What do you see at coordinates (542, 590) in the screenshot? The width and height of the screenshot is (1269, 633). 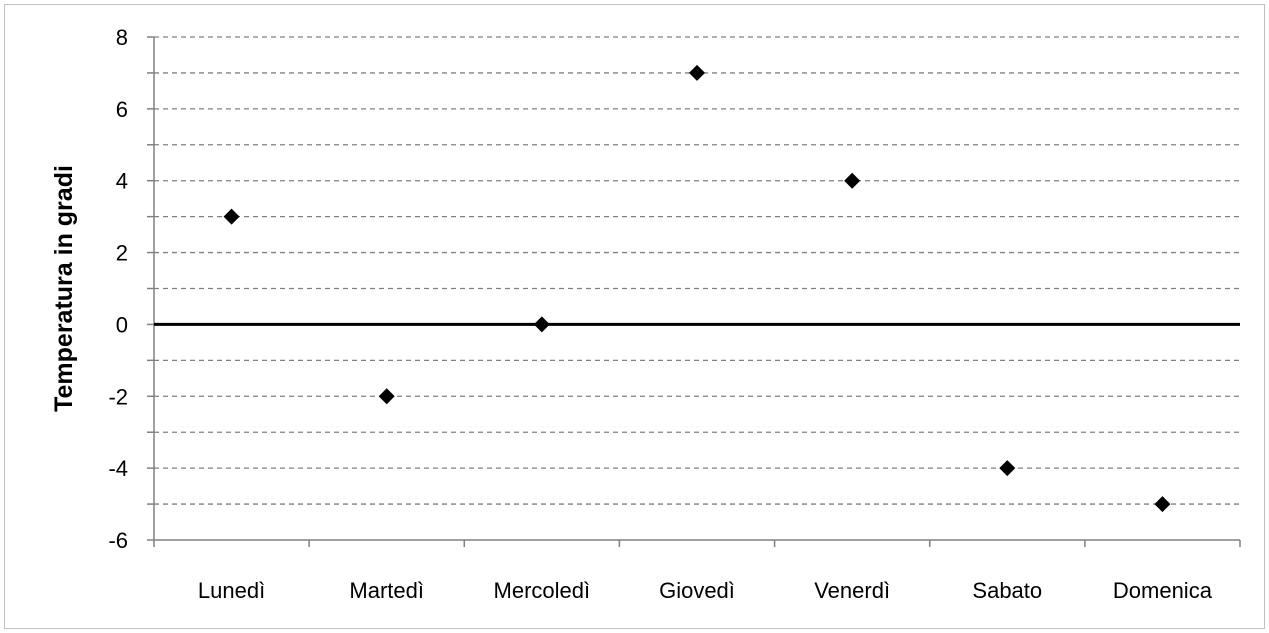 I see `x-category-label: Mercoledì` at bounding box center [542, 590].